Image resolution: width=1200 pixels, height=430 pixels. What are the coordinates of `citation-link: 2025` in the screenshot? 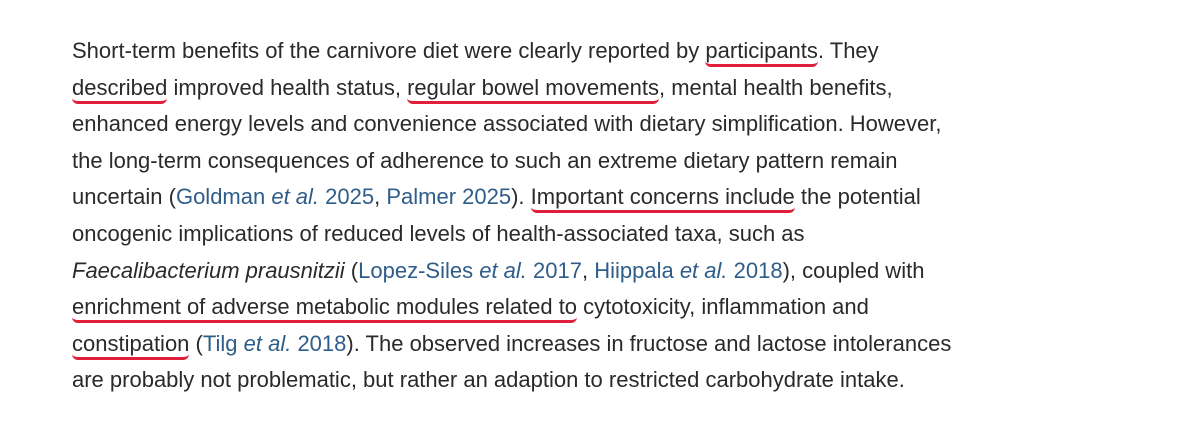 It's located at (347, 197).